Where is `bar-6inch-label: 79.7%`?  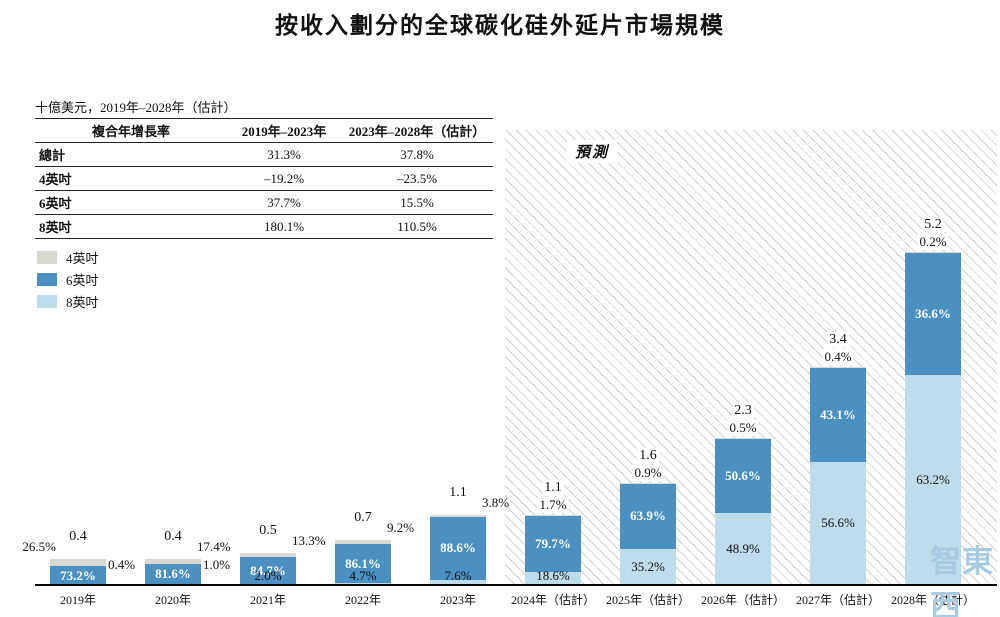 bar-6inch-label: 79.7% is located at coordinates (553, 543).